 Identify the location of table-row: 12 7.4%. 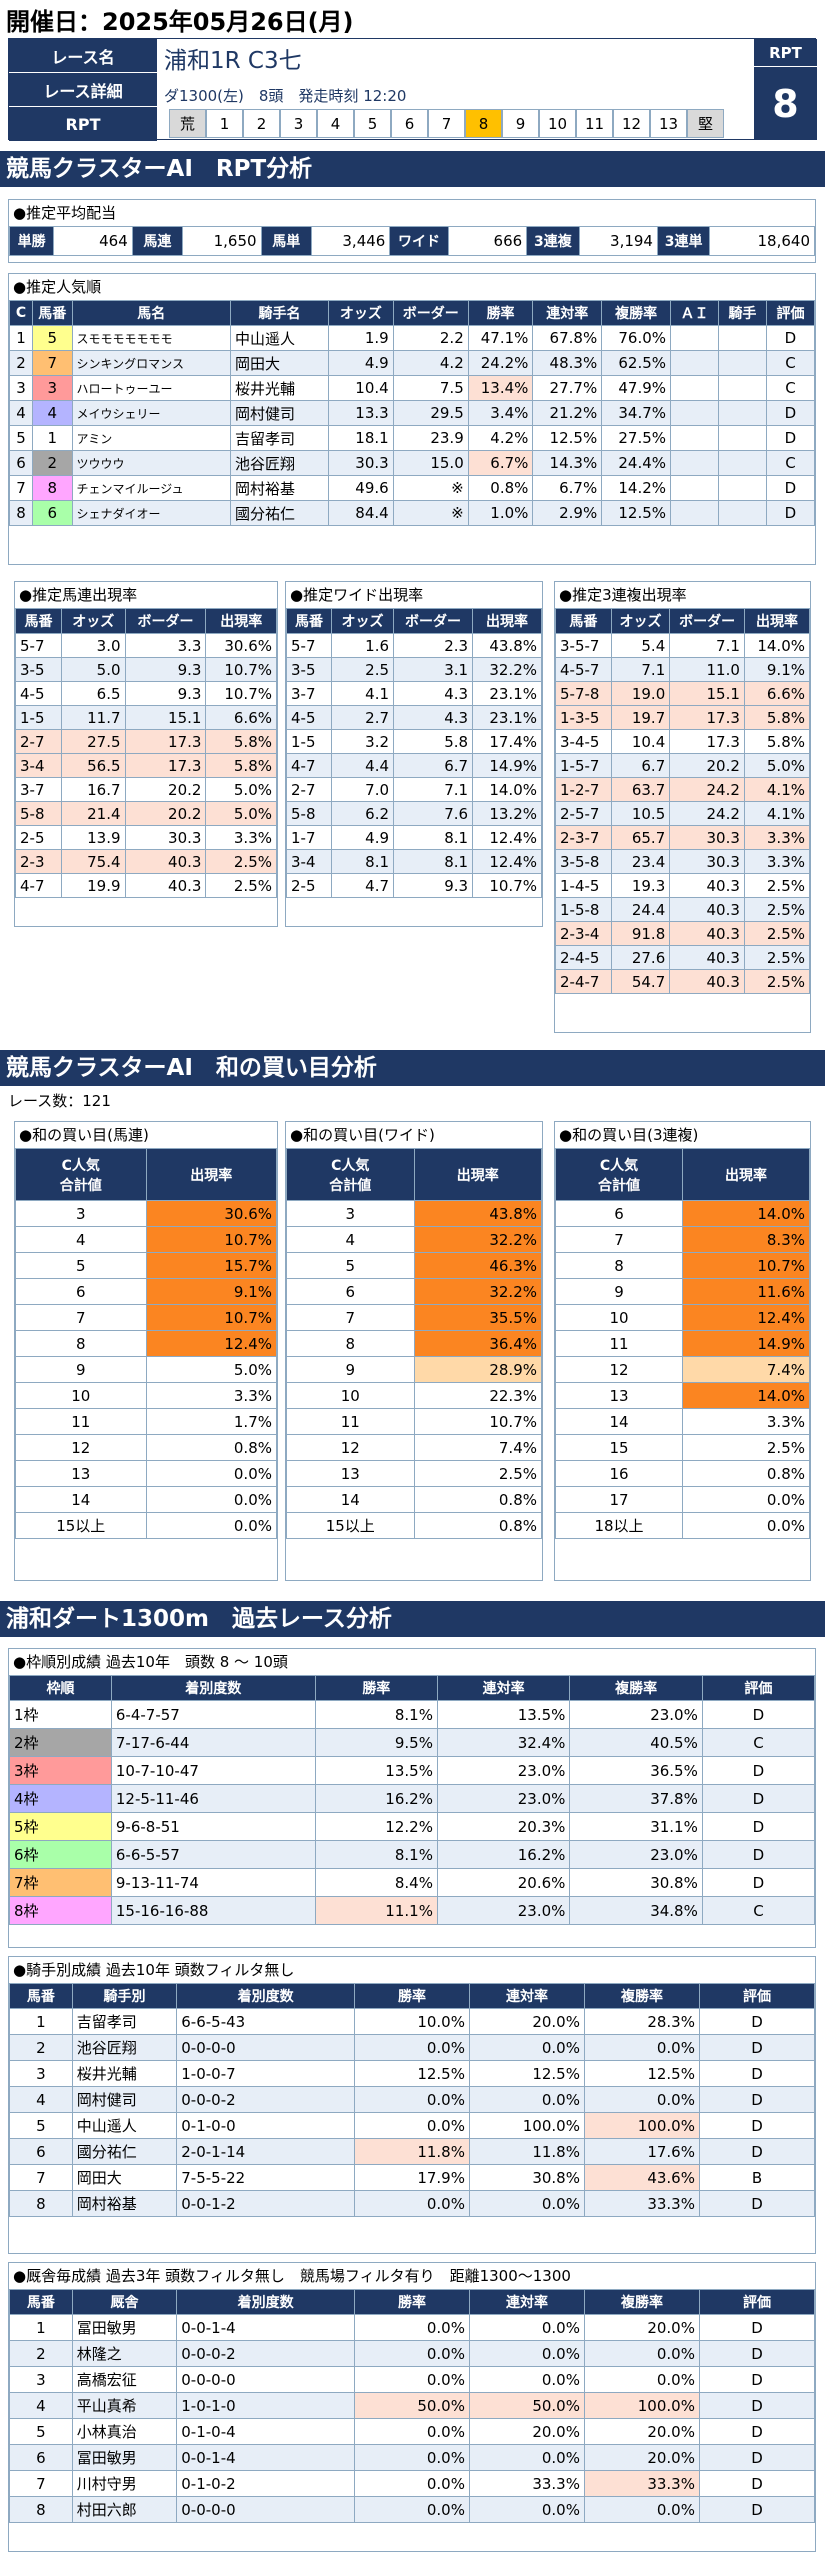
(682, 1369).